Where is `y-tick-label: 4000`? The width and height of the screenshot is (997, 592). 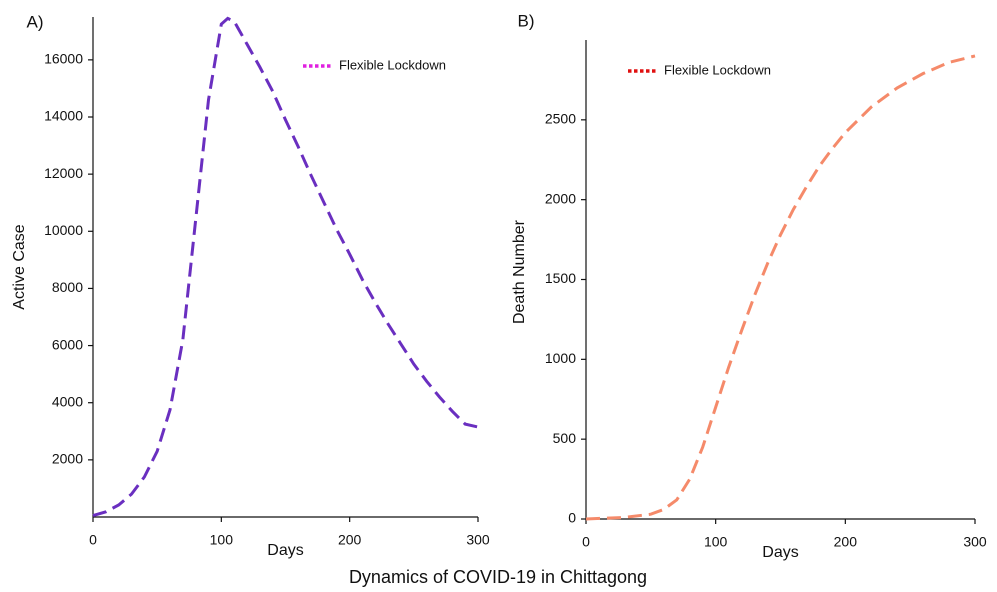 y-tick-label: 4000 is located at coordinates (67, 401).